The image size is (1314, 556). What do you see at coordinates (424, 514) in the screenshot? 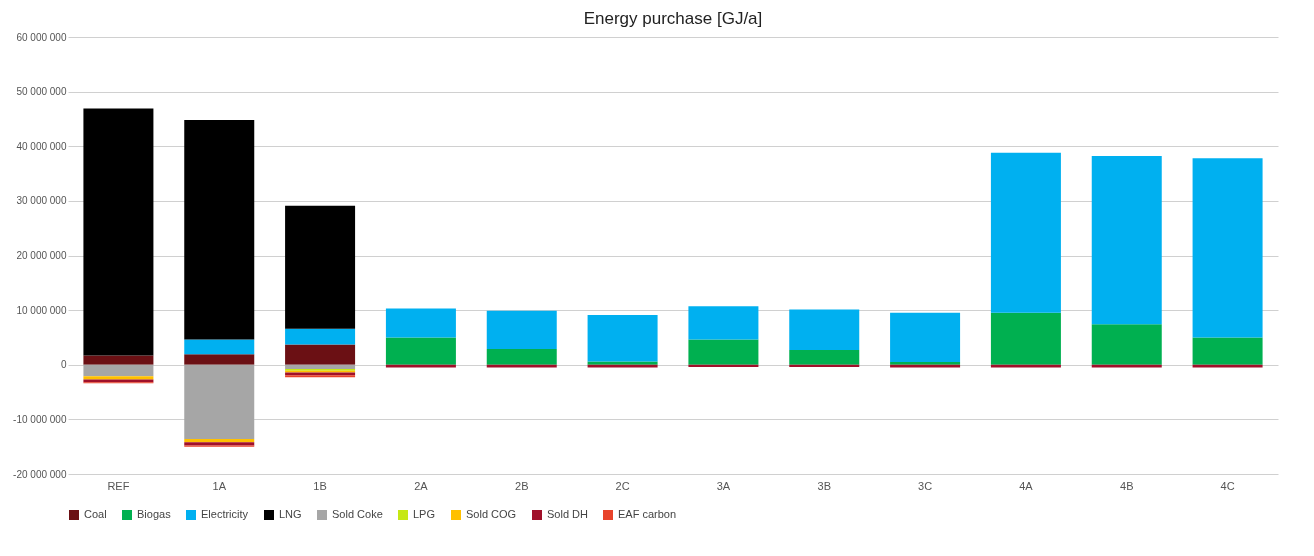
I see `legend-label: LPG` at bounding box center [424, 514].